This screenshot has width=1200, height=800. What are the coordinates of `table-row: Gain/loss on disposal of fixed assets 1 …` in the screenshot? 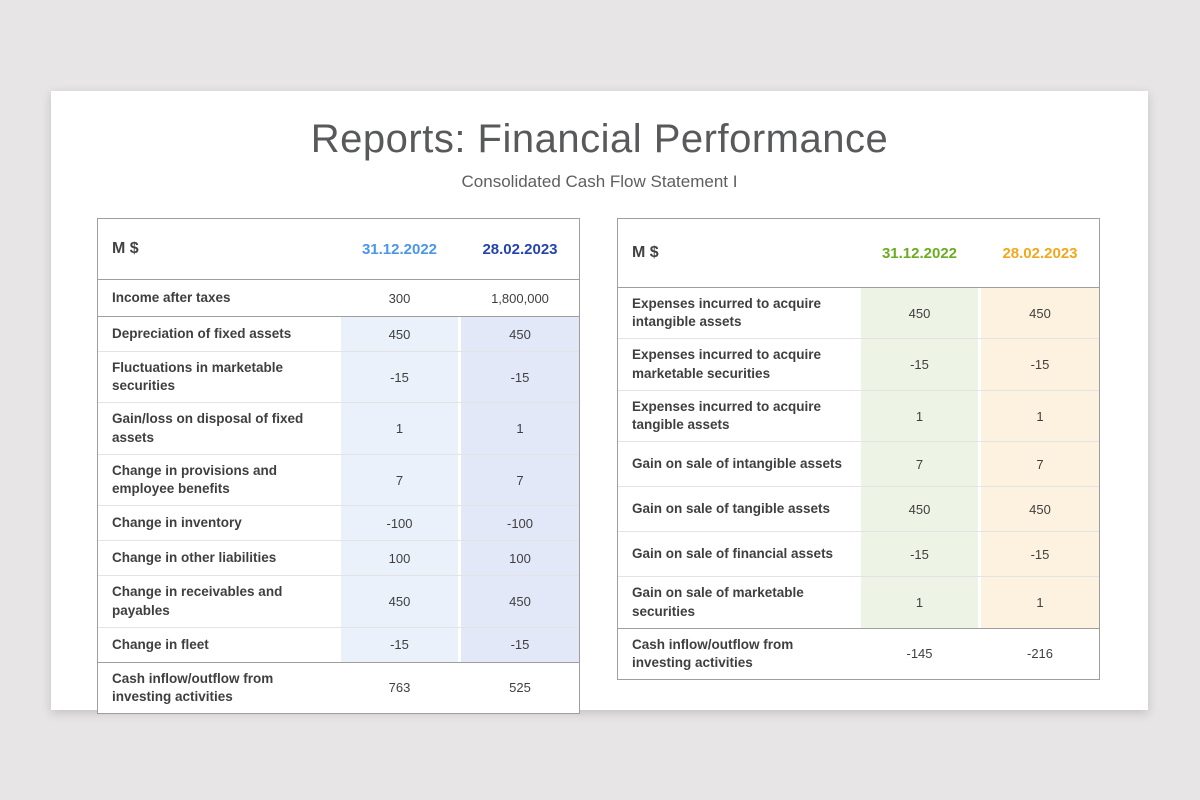 It's located at (338, 428).